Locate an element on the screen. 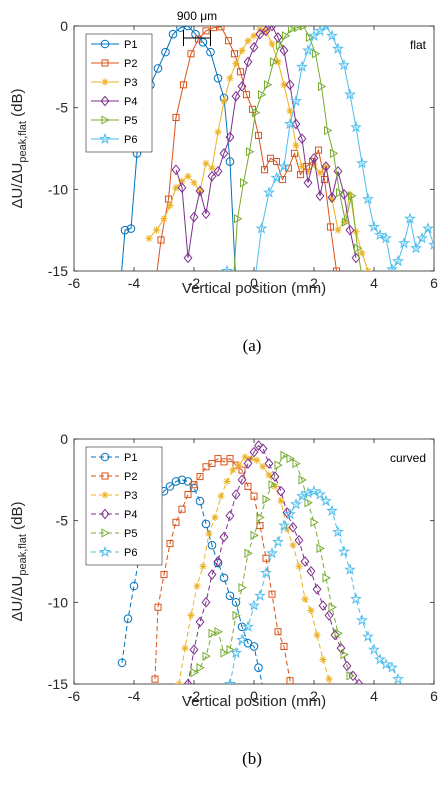 The width and height of the screenshot is (442, 803). series-p2 is located at coordinates (222, 569).